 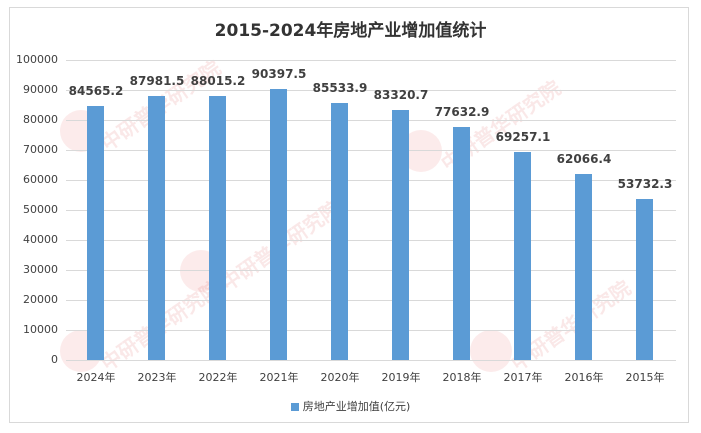 What do you see at coordinates (340, 88) in the screenshot?
I see `bar-value-label: 85533.9` at bounding box center [340, 88].